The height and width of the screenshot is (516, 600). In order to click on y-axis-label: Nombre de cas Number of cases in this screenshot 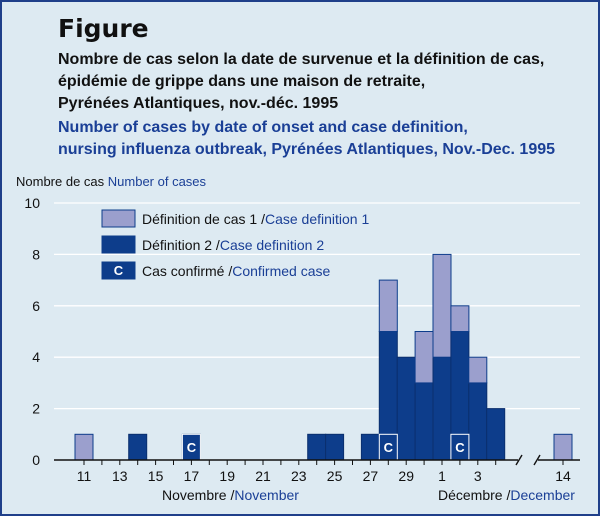, I will do `click(111, 181)`.